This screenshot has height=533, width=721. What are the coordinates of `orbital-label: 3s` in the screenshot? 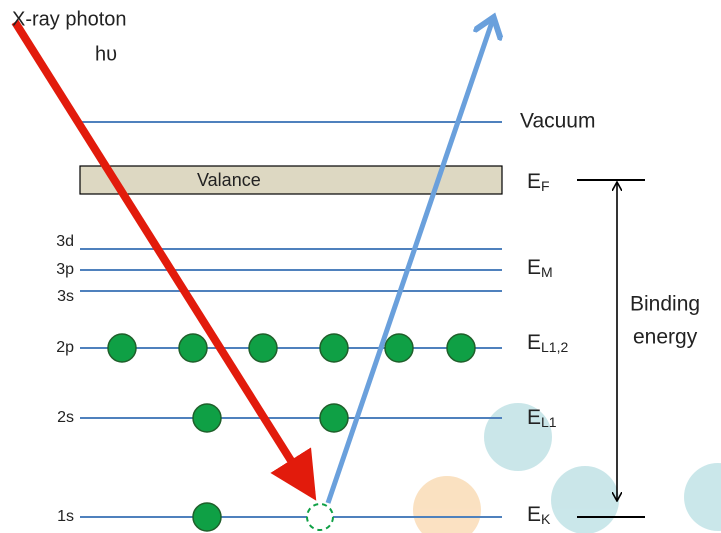 It's located at (65, 296).